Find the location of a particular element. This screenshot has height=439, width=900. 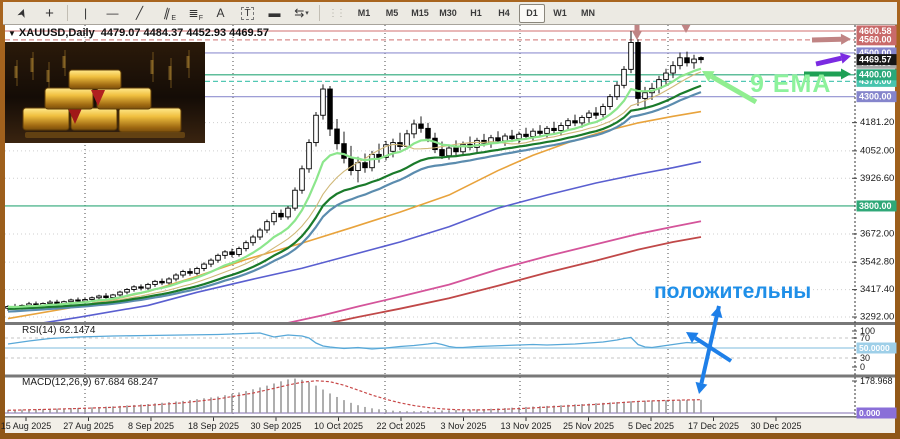

timeframe-m30-button: M30 is located at coordinates (448, 13).